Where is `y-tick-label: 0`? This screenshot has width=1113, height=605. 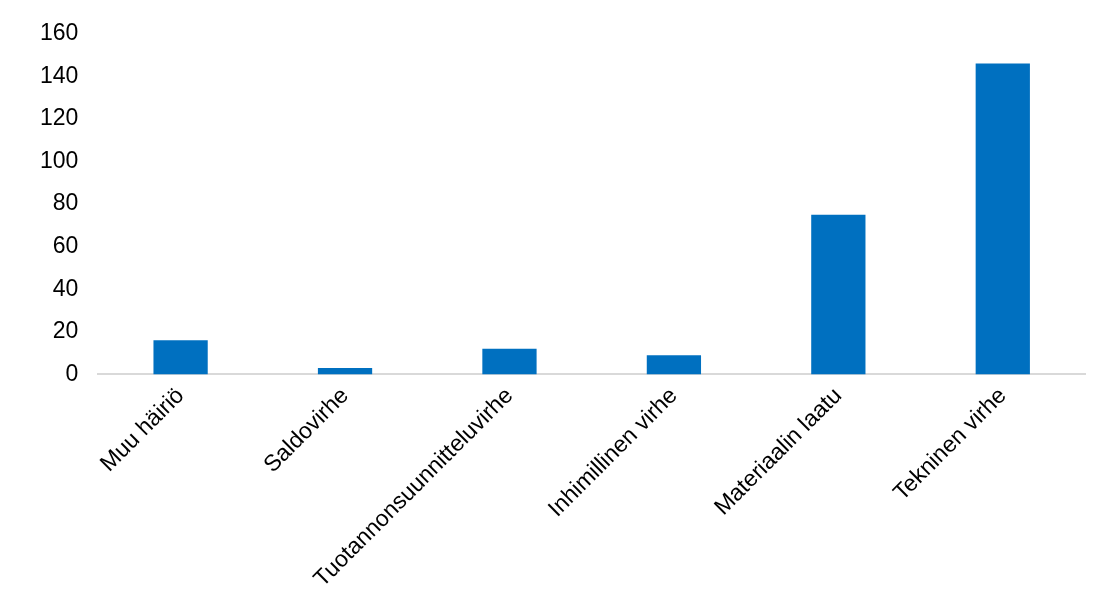
y-tick-label: 0 is located at coordinates (72, 372).